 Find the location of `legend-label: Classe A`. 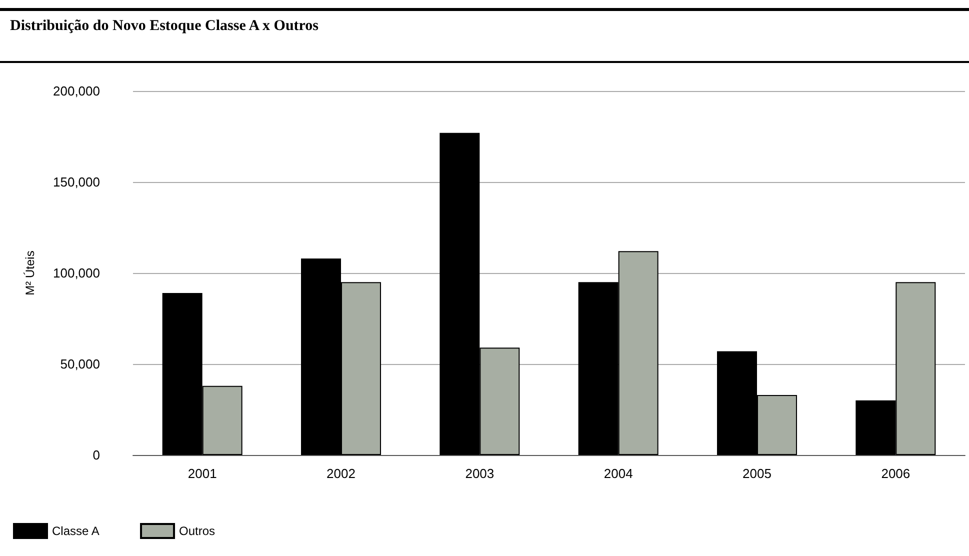

legend-label: Classe A is located at coordinates (76, 531).